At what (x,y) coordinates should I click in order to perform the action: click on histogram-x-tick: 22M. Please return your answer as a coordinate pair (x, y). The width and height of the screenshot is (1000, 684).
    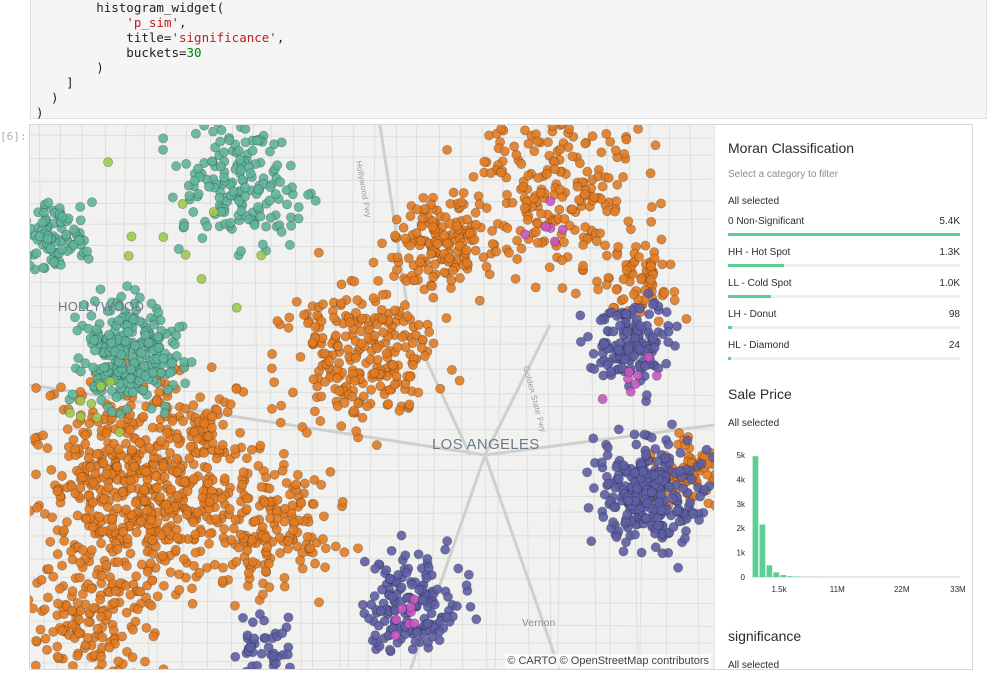
    Looking at the image, I should click on (902, 589).